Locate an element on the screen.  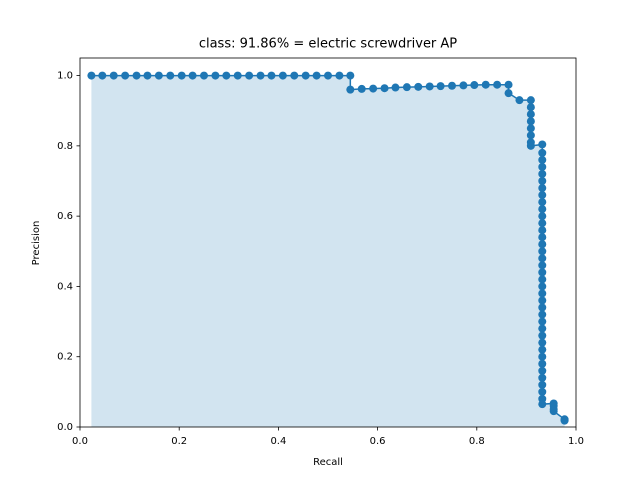
y-tick-label: 0.8 is located at coordinates (65, 146).